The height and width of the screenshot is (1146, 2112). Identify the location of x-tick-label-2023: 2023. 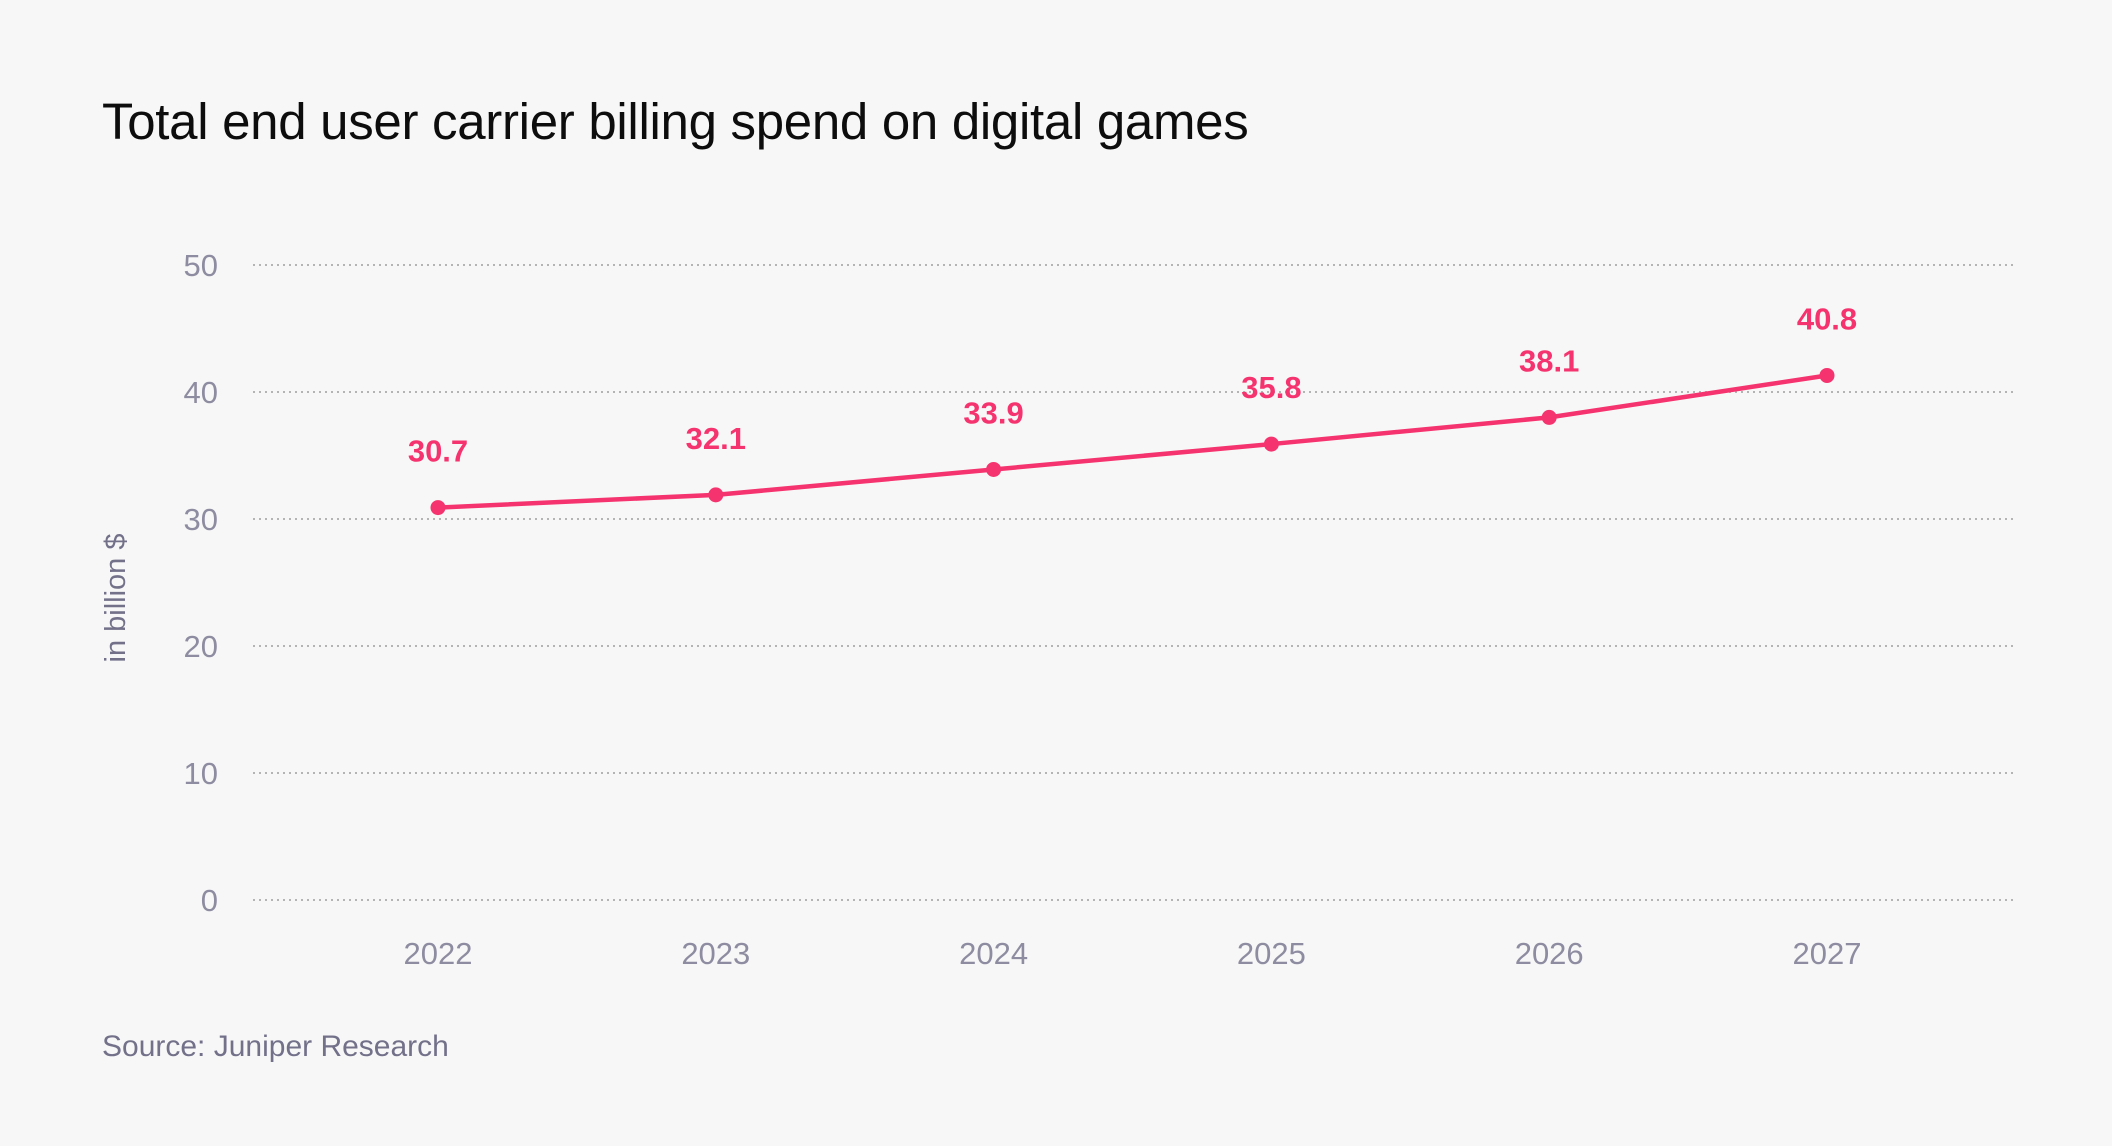
(715, 953).